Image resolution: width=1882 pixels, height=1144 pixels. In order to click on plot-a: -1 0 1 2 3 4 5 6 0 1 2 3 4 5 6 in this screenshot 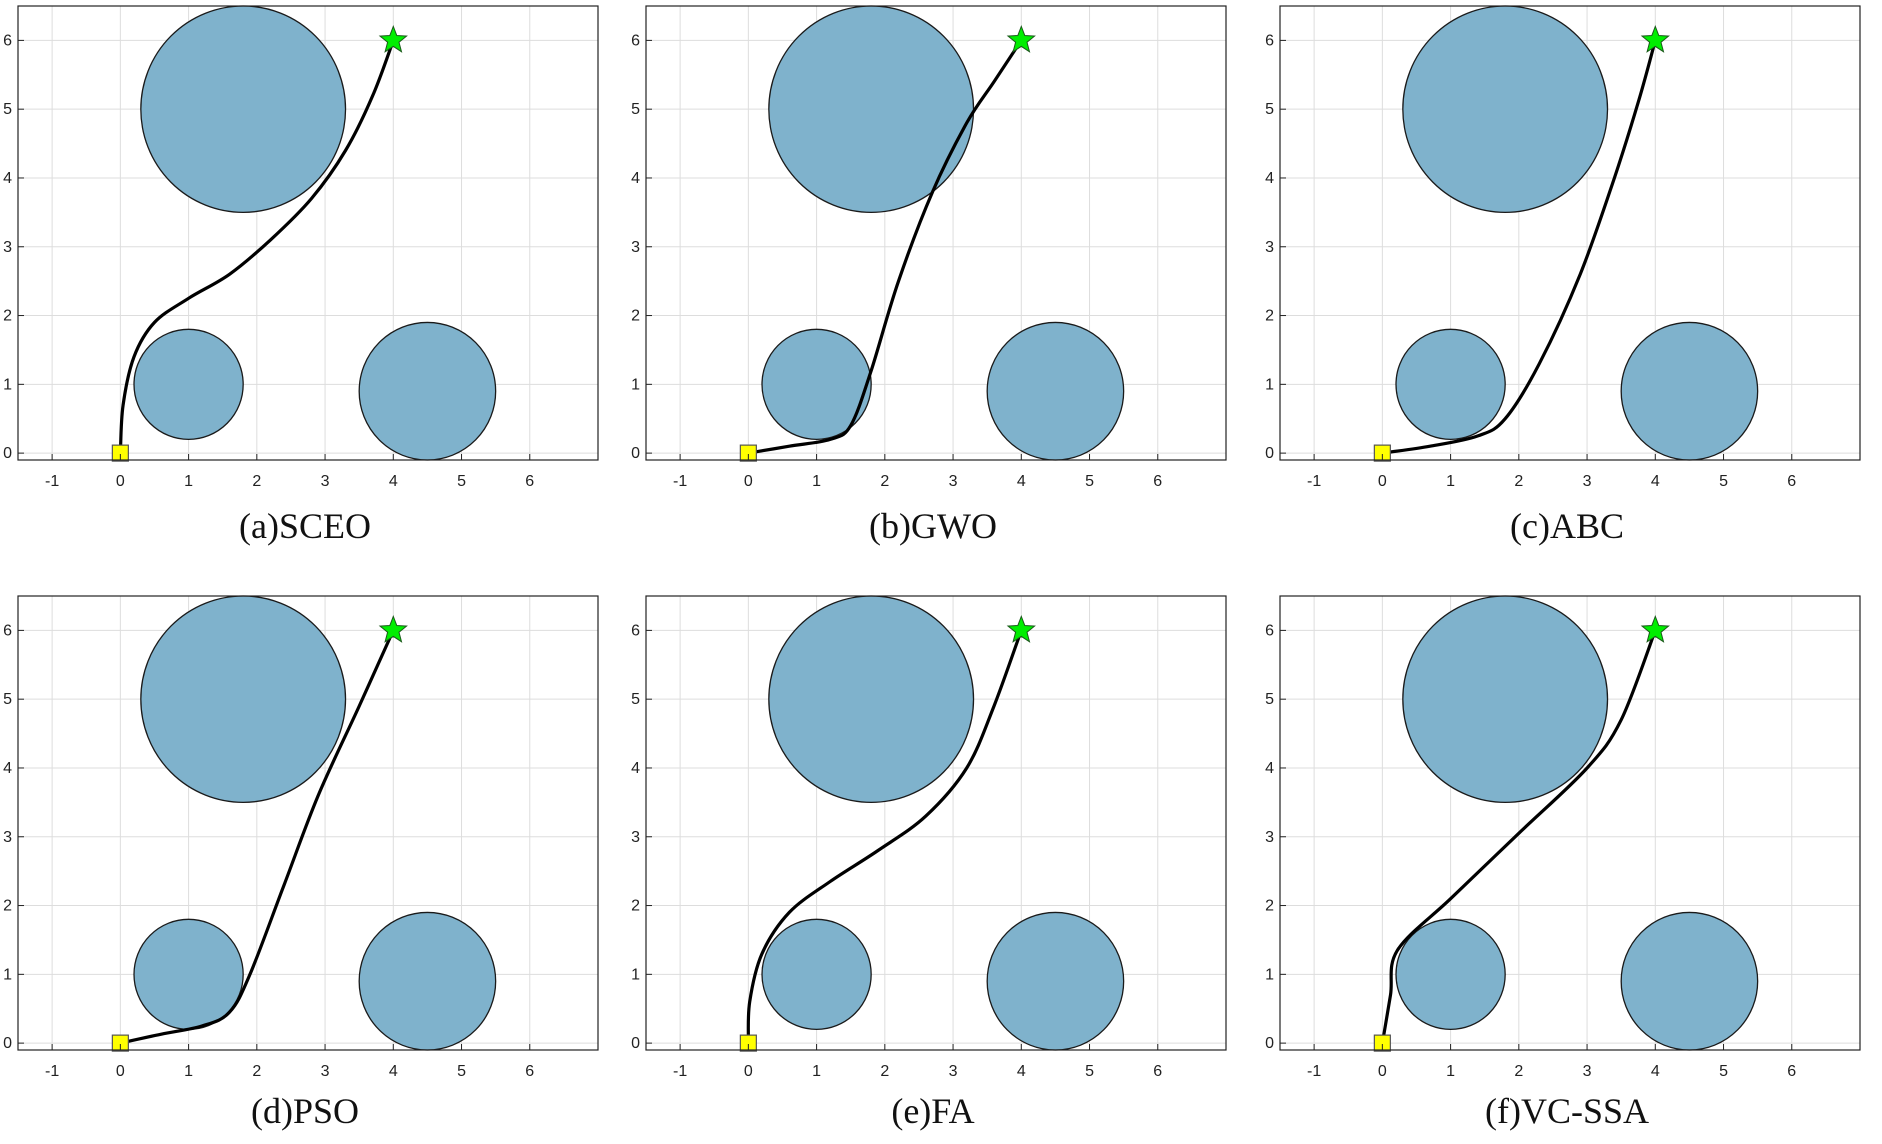, I will do `click(301, 247)`.